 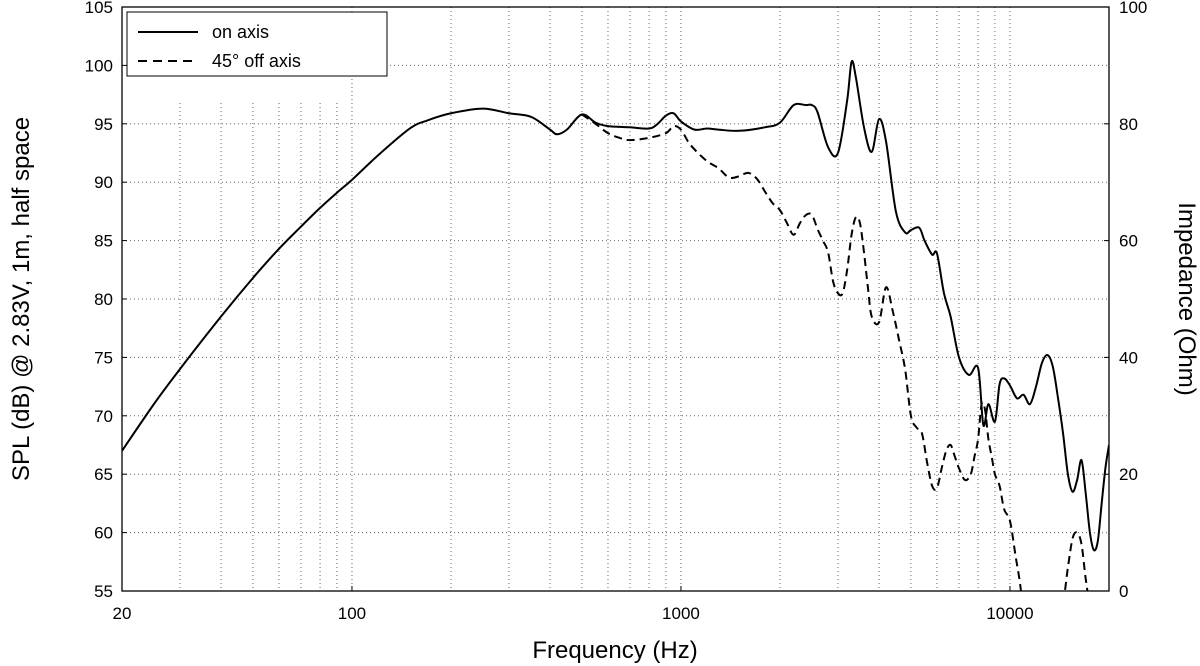 I want to click on legend-box, so click(x=257, y=44).